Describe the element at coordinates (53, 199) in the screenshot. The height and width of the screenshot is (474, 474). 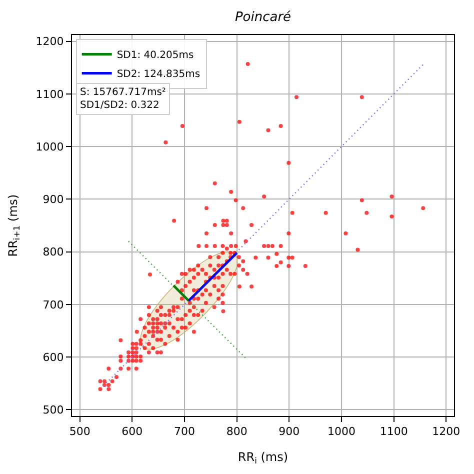
I see `y-tick-label: 900` at that location.